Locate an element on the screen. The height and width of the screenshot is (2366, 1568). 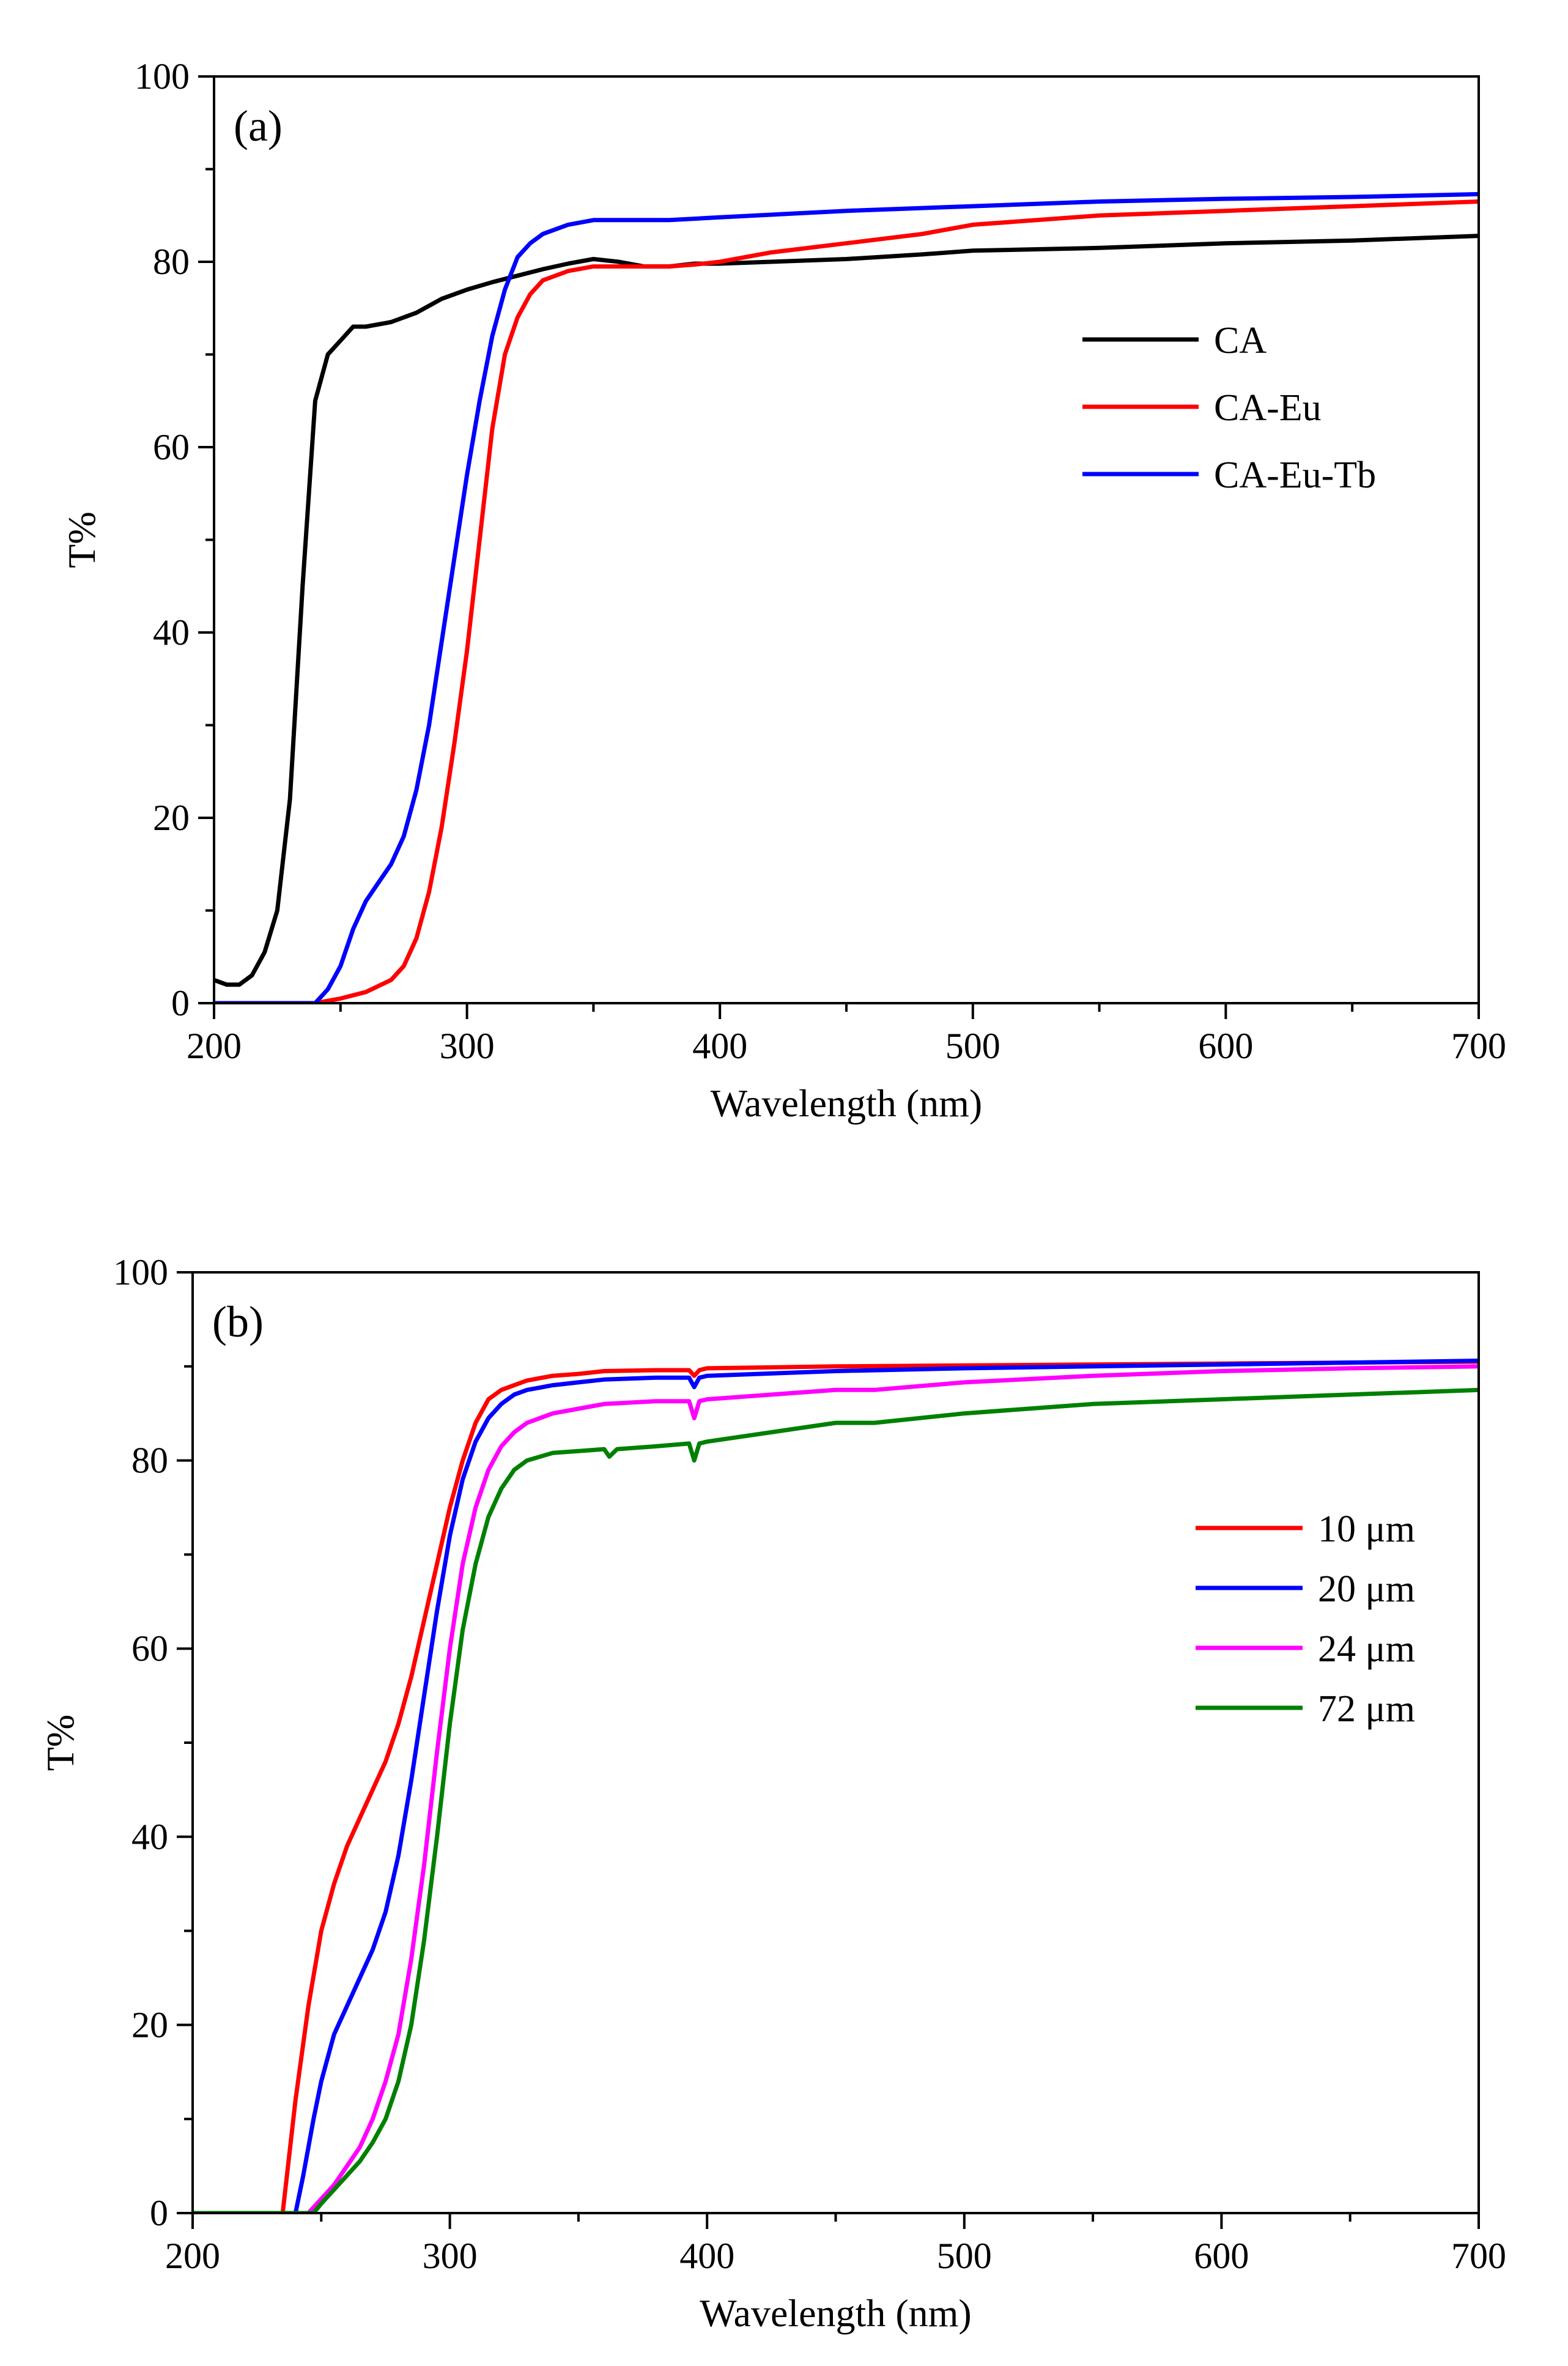
legend-label: 10 μm is located at coordinates (1366, 1529).